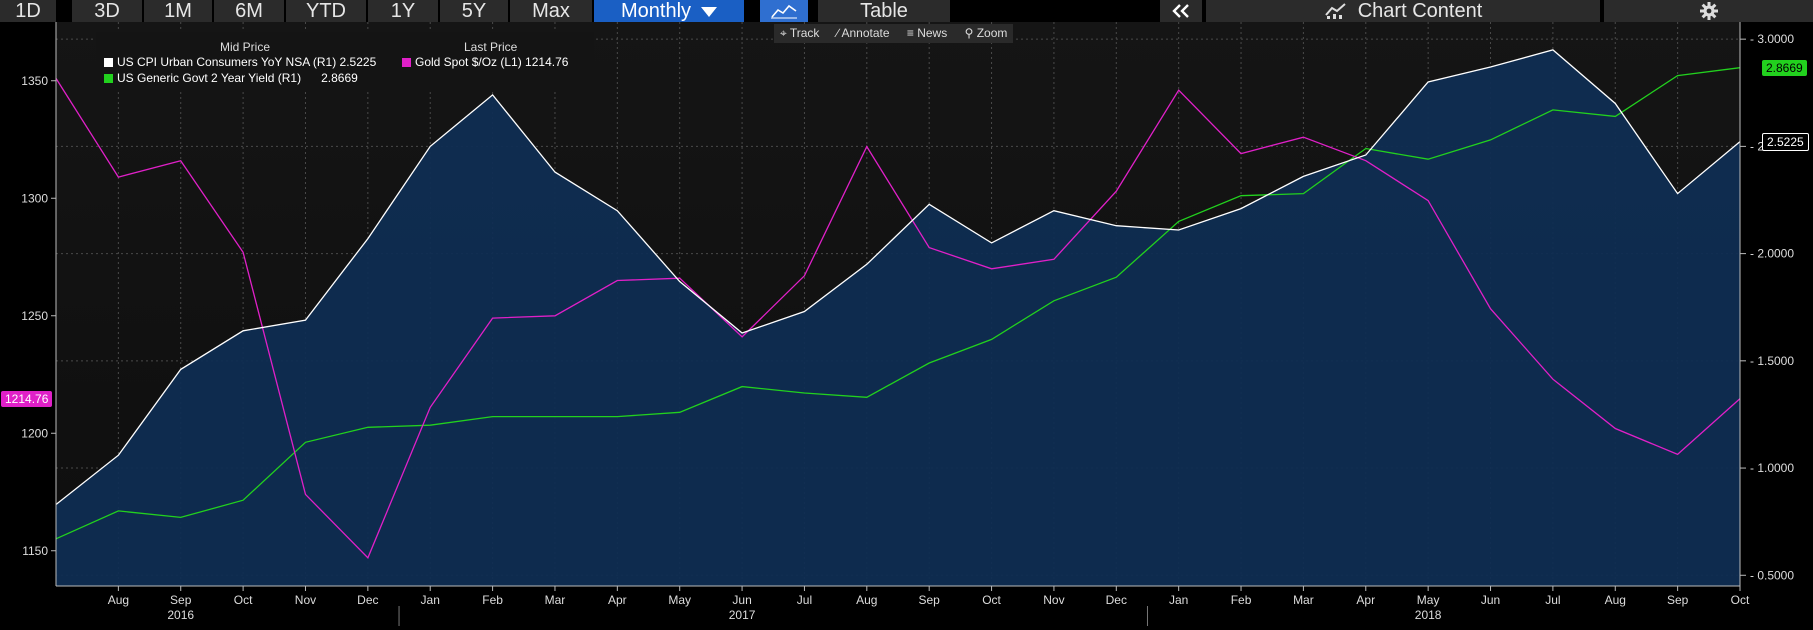 This screenshot has width=1813, height=630. I want to click on range-1d-button: 1D, so click(28, 11).